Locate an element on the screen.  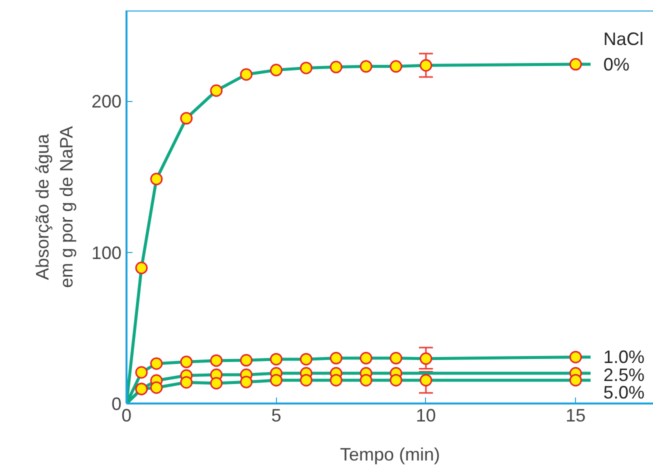
y-axis-title: Absorção de água em g por g de NaPA is located at coordinates (54, 207).